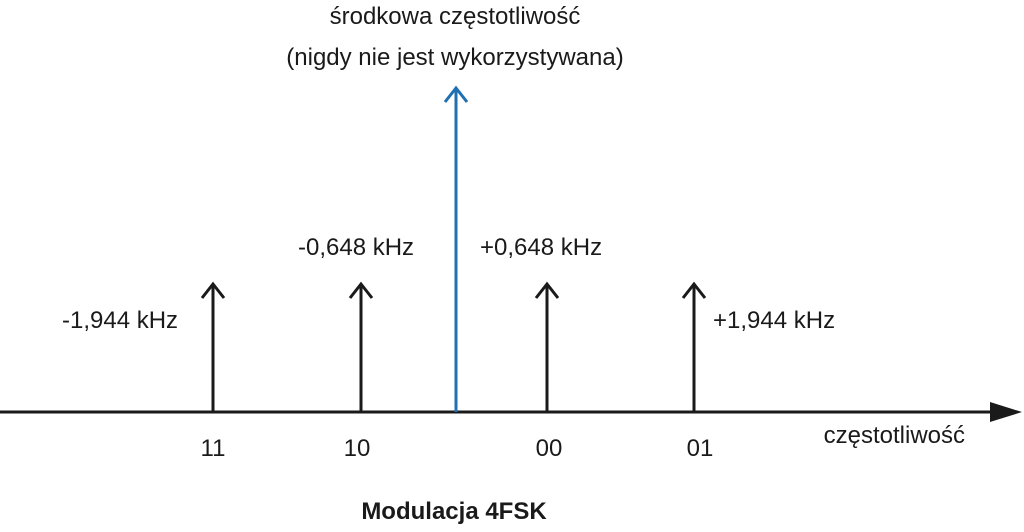 This screenshot has height=532, width=1024. Describe the element at coordinates (357, 448) in the screenshot. I see `tone-10-symbol-label: 10` at that location.